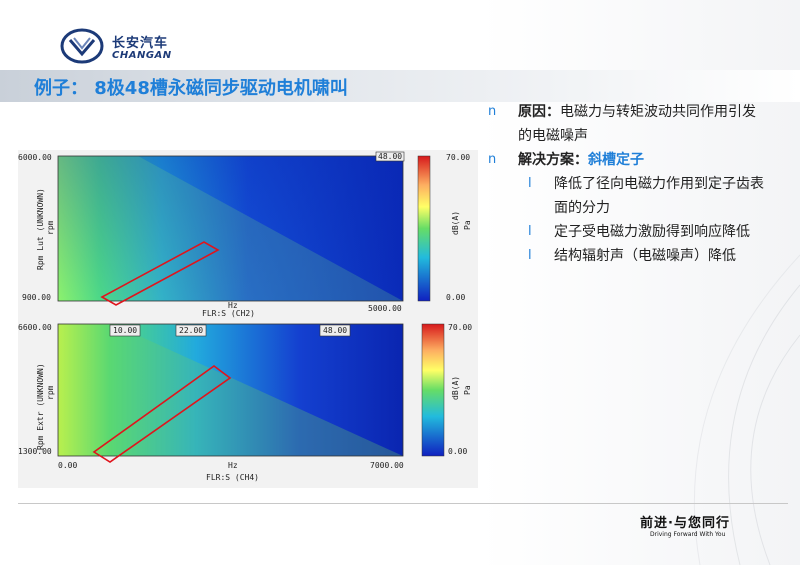 The width and height of the screenshot is (800, 565). I want to click on solution-label: 解决方案：, so click(553, 160).